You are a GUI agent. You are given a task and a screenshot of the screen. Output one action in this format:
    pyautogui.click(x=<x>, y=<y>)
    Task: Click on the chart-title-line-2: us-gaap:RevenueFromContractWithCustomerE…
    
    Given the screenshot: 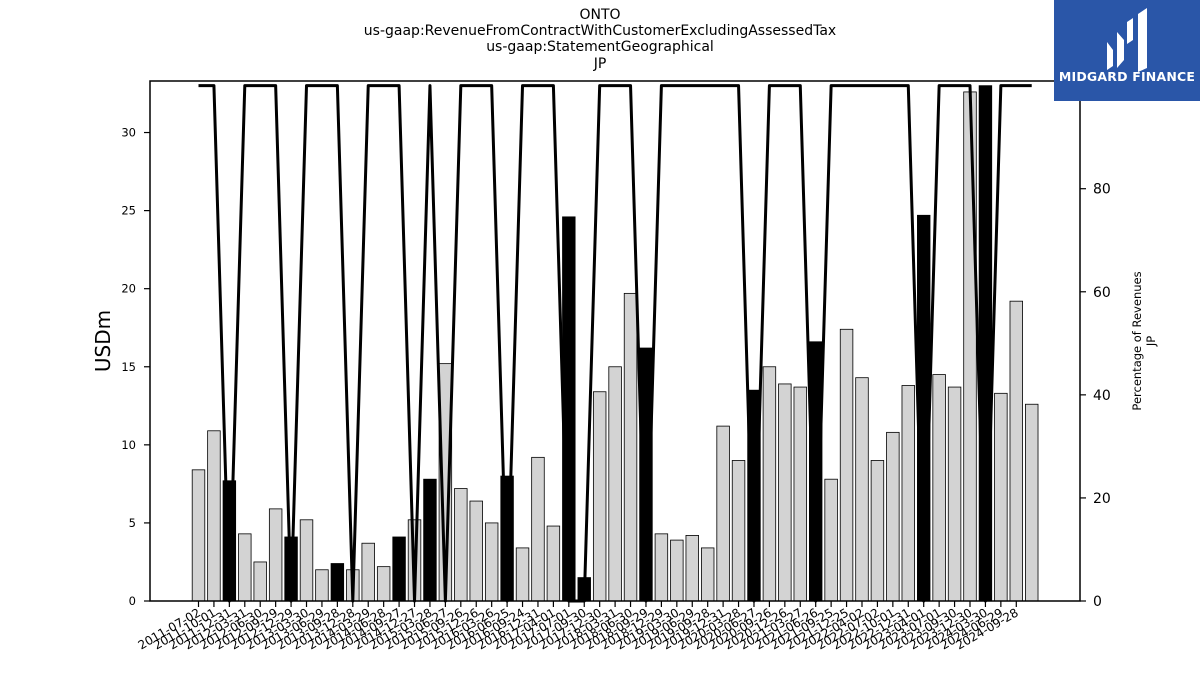 What is the action you would take?
    pyautogui.click(x=600, y=31)
    